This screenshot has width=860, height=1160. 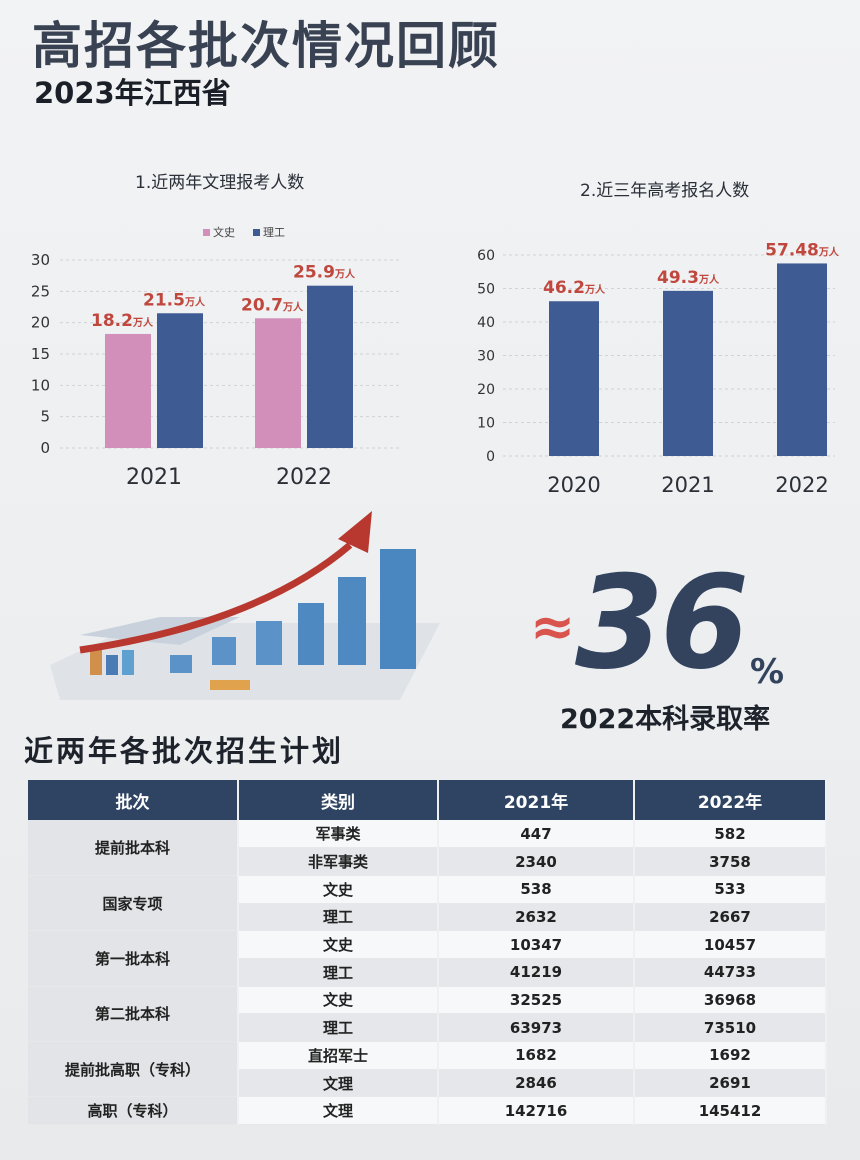 I want to click on table-row: 高职（专科） 文理 142716 145412, so click(x=427, y=1111).